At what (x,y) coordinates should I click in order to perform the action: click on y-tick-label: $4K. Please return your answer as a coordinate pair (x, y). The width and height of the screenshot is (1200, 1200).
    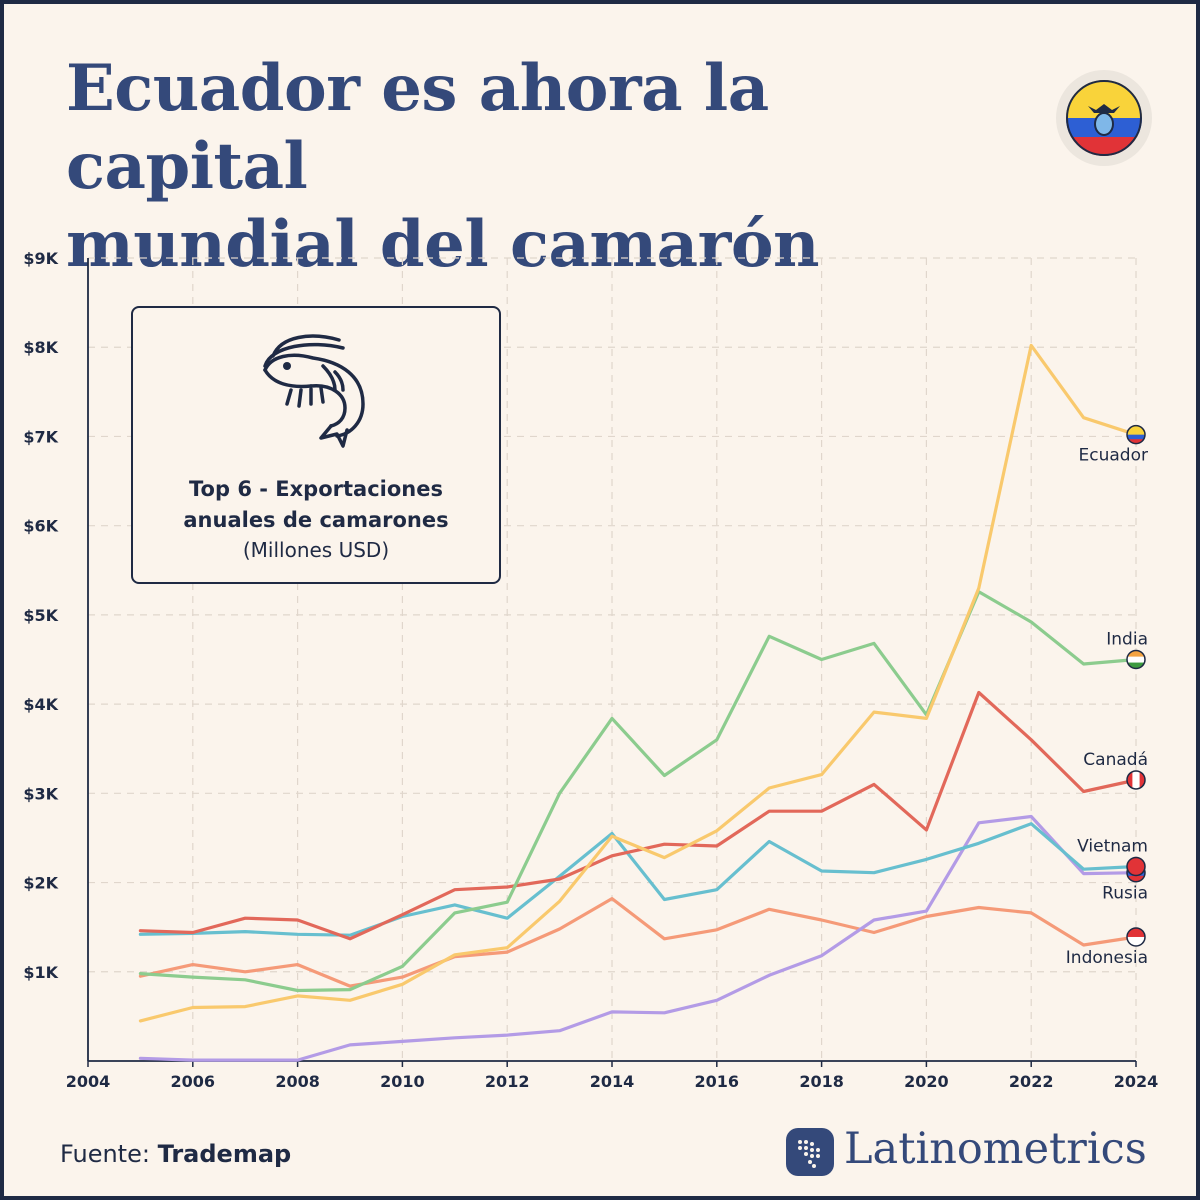
    Looking at the image, I should click on (40, 704).